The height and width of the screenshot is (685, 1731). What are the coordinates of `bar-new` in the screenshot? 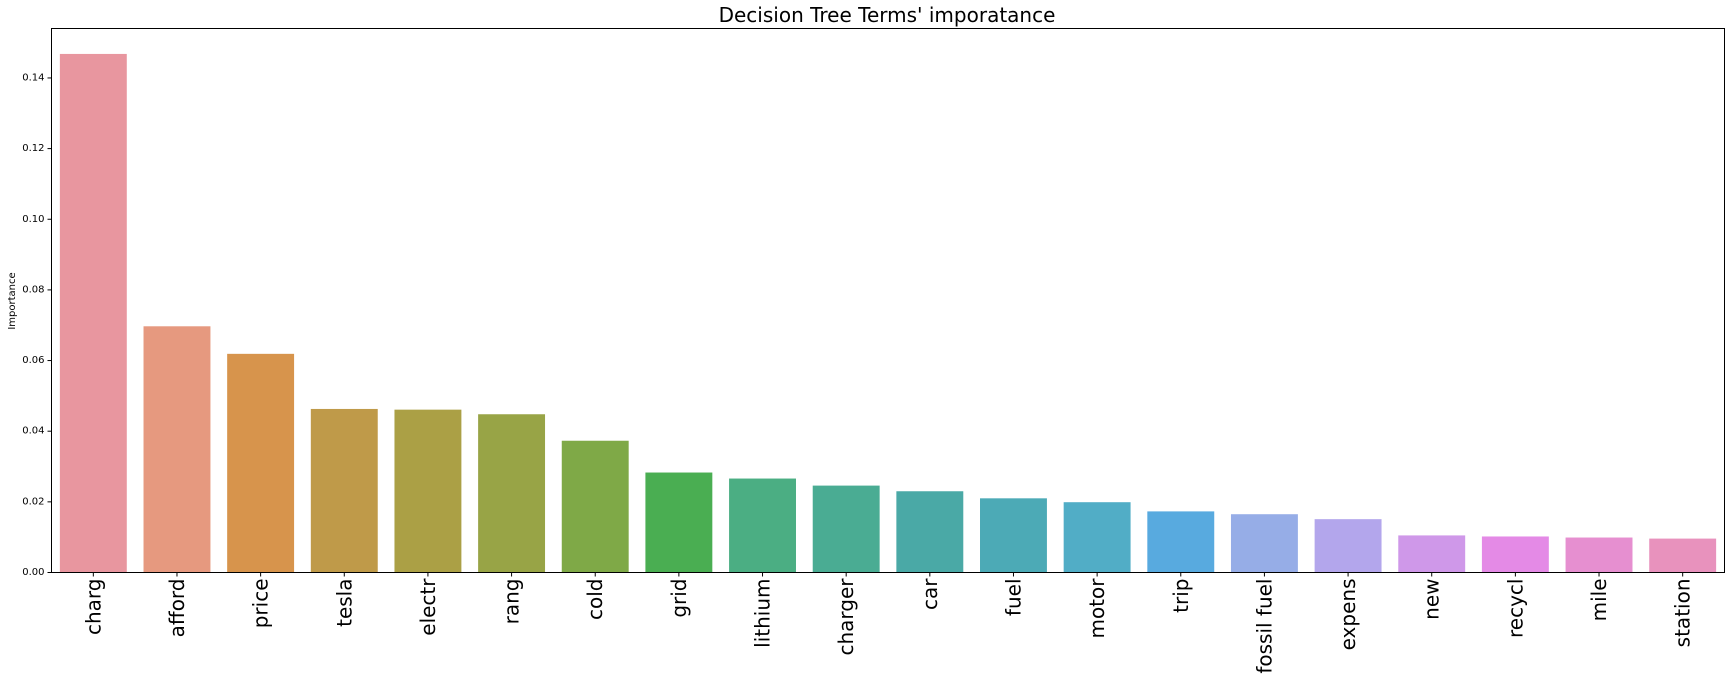 It's located at (1432, 554).